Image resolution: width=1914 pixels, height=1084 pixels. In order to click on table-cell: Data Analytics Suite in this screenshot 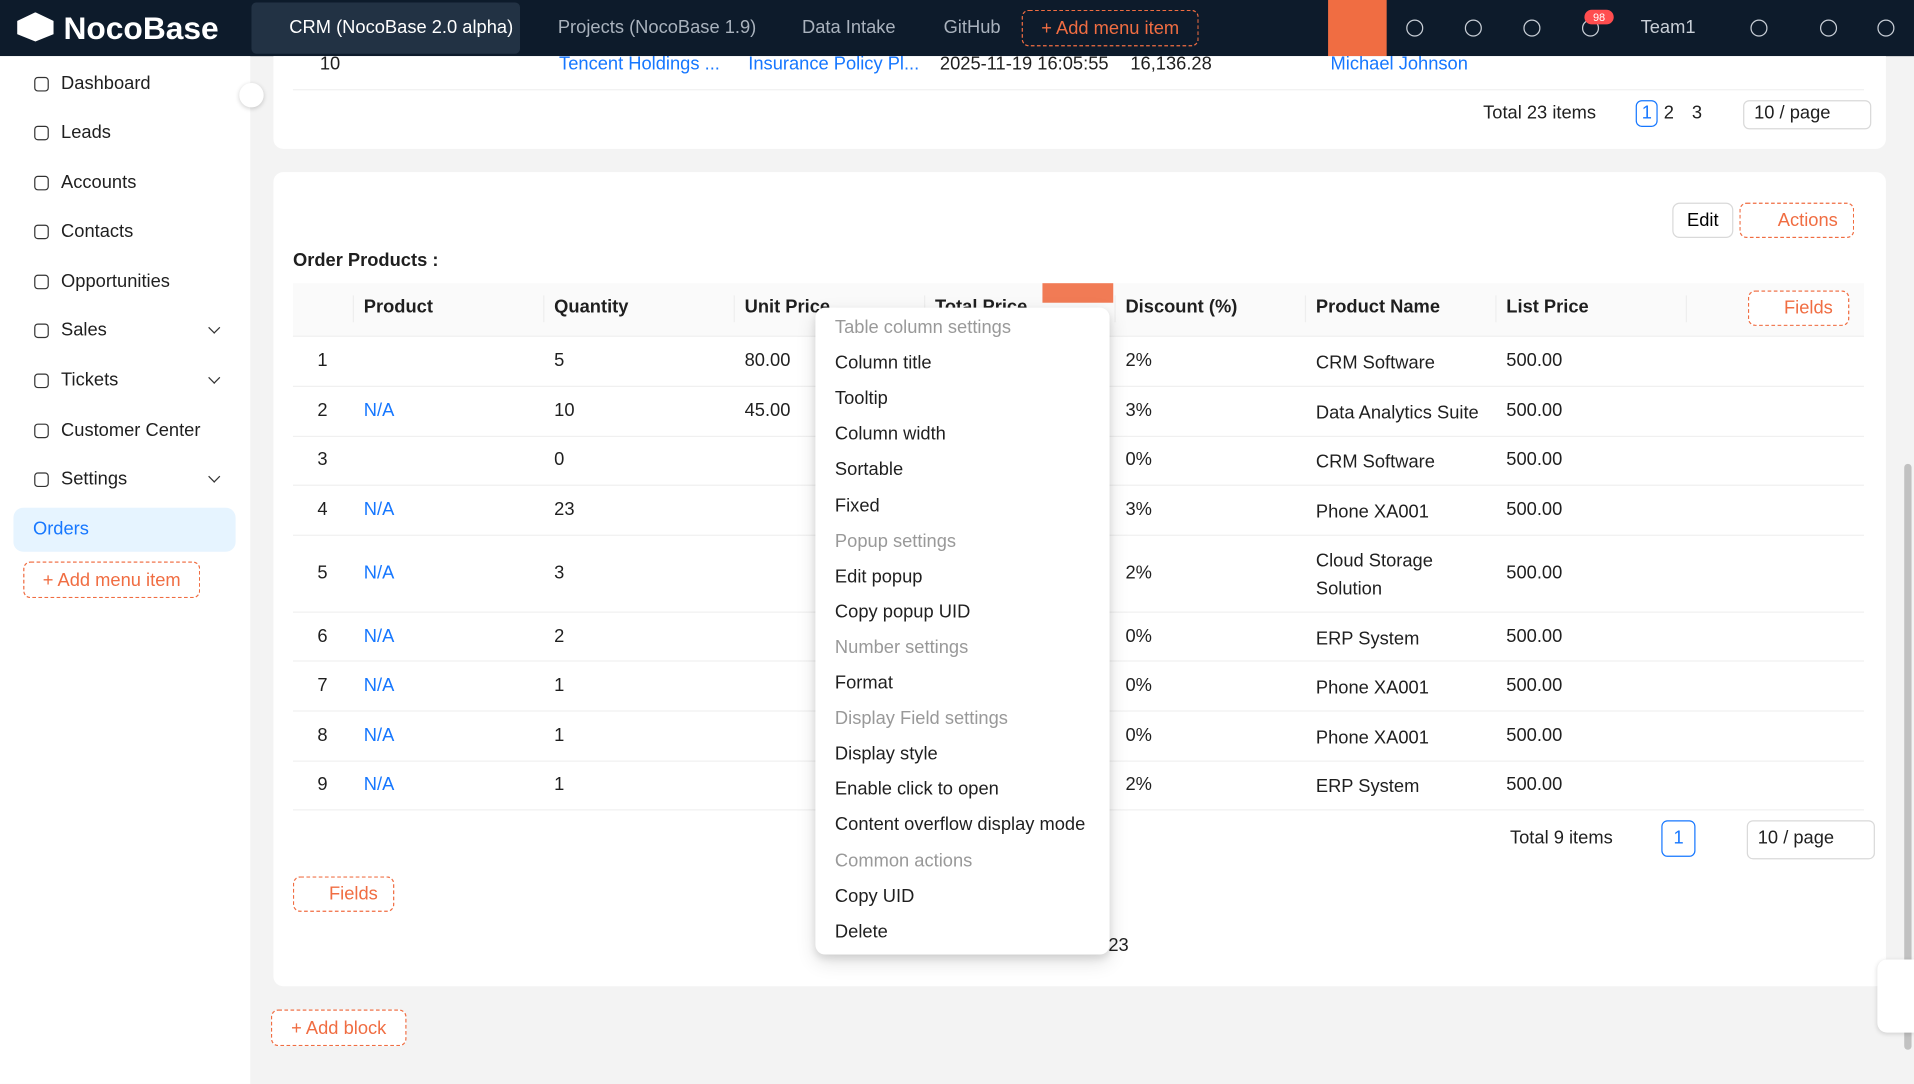, I will do `click(1397, 413)`.